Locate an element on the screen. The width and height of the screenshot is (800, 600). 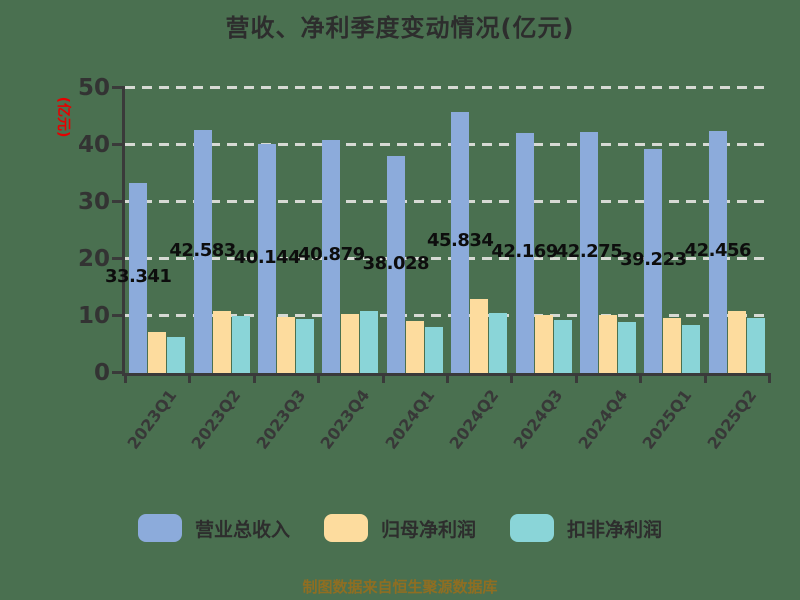
bar-non-recurring-net-profit-2023Q4 is located at coordinates (369, 342).